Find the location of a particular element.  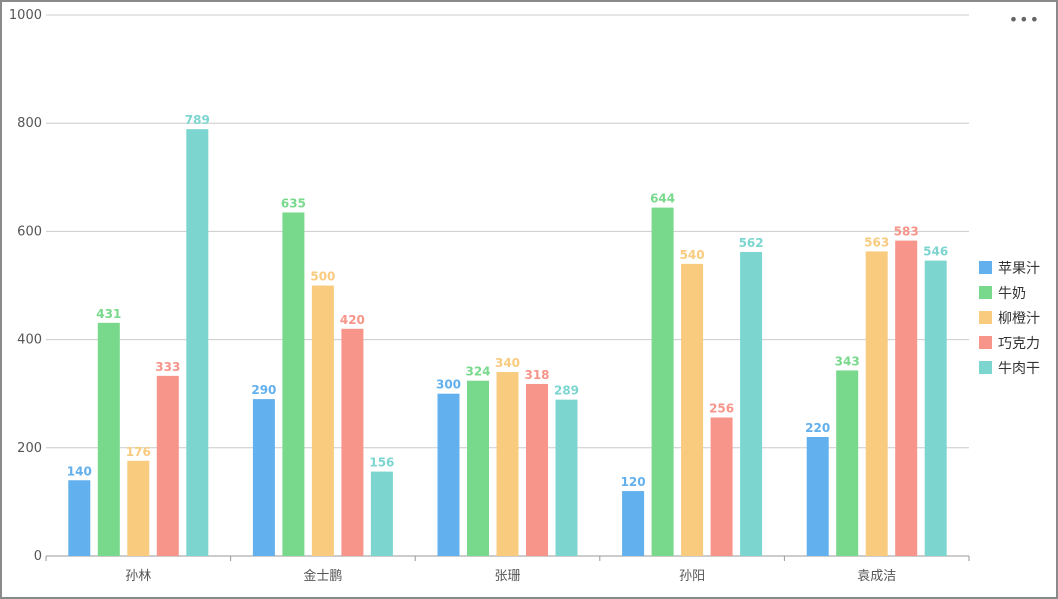

x-tick-label: 孙林 is located at coordinates (138, 576).